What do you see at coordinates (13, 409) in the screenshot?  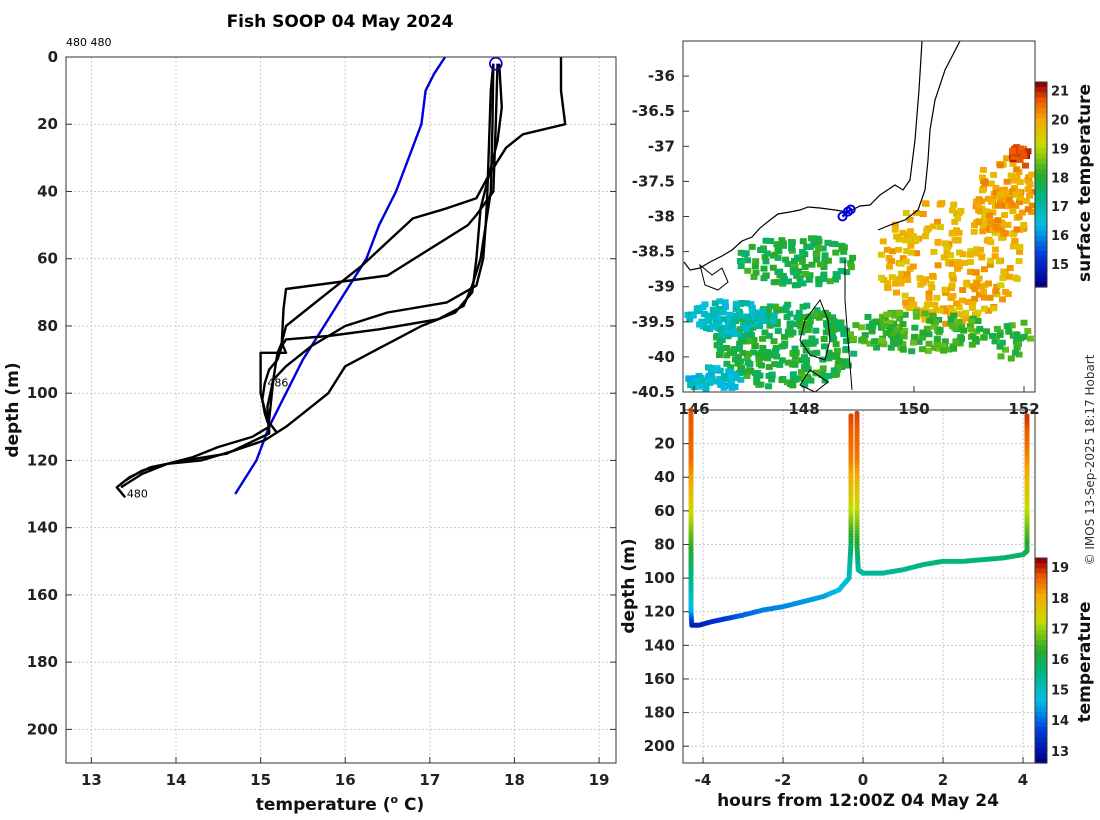 I see `profile-y-label: depth (m)` at bounding box center [13, 409].